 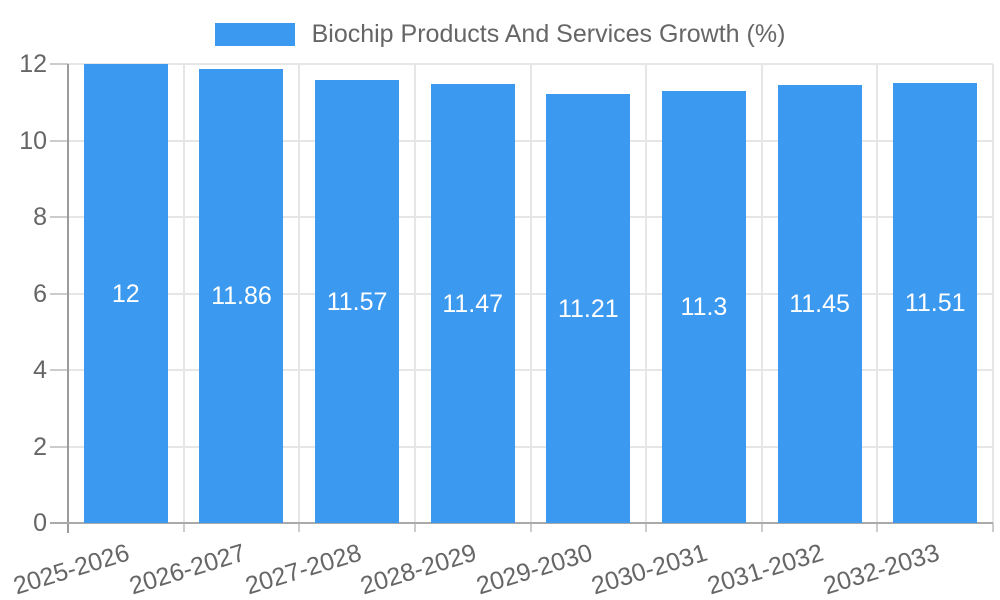 What do you see at coordinates (40, 370) in the screenshot?
I see `y-tick-label: 4` at bounding box center [40, 370].